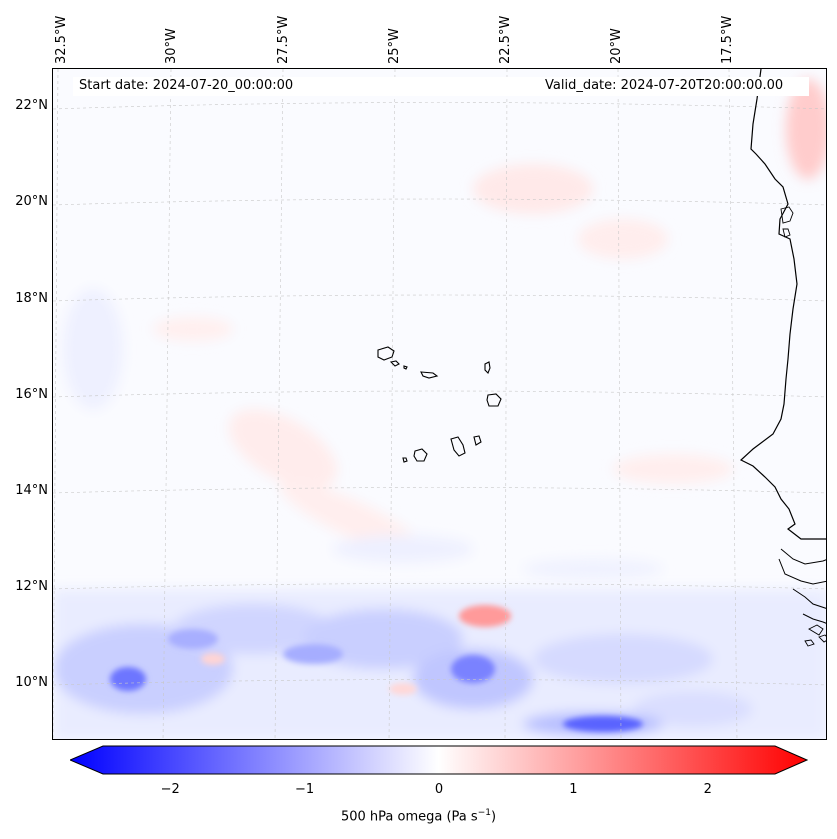 Image resolution: width=837 pixels, height=839 pixels. Describe the element at coordinates (405, 367) in the screenshot. I see `santa-luzia-island` at that location.